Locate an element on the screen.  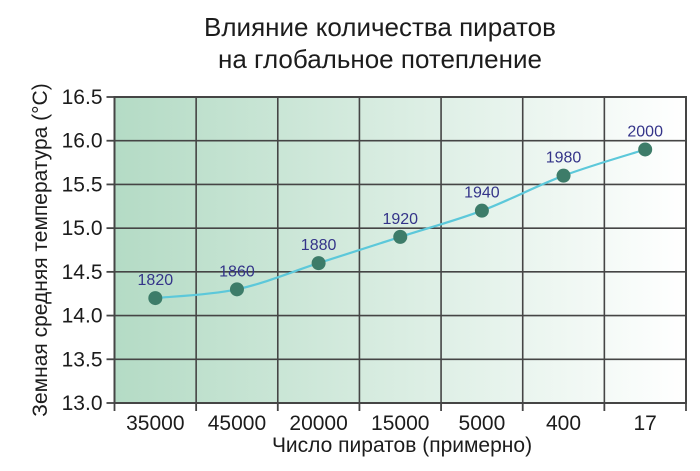
y-tick-label: 13.0 is located at coordinates (82, 403).